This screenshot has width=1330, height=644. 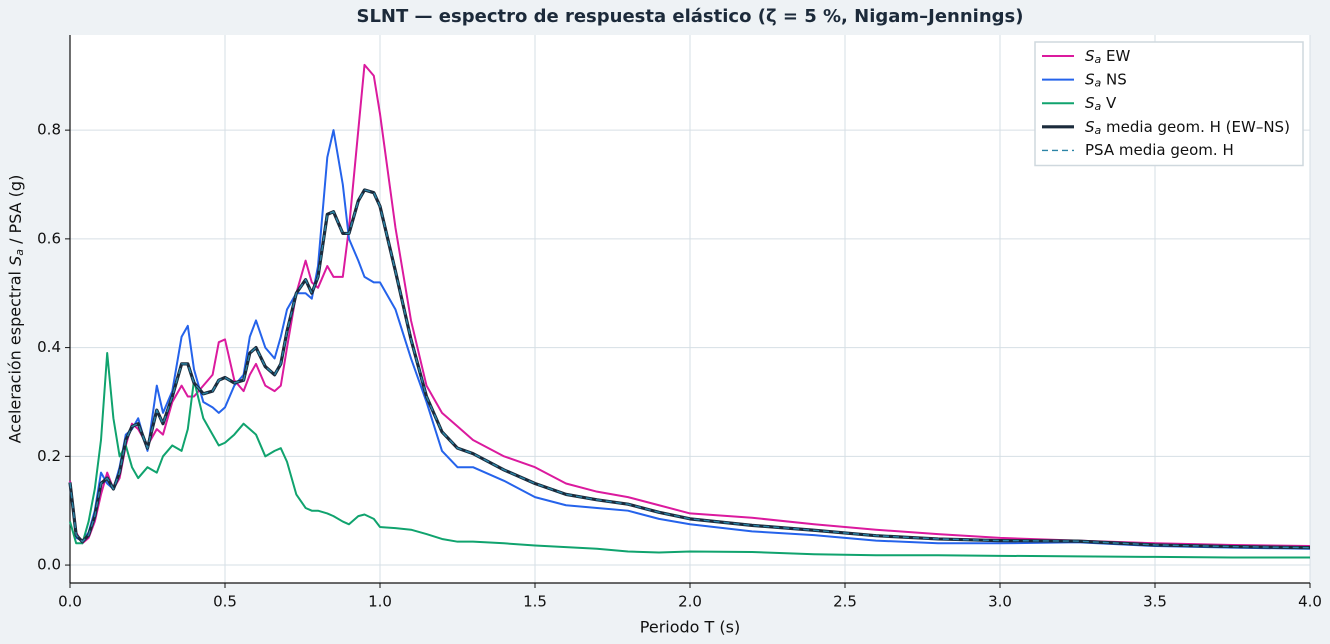 What do you see at coordinates (49, 130) in the screenshot?
I see `y-tick-label: 0.8` at bounding box center [49, 130].